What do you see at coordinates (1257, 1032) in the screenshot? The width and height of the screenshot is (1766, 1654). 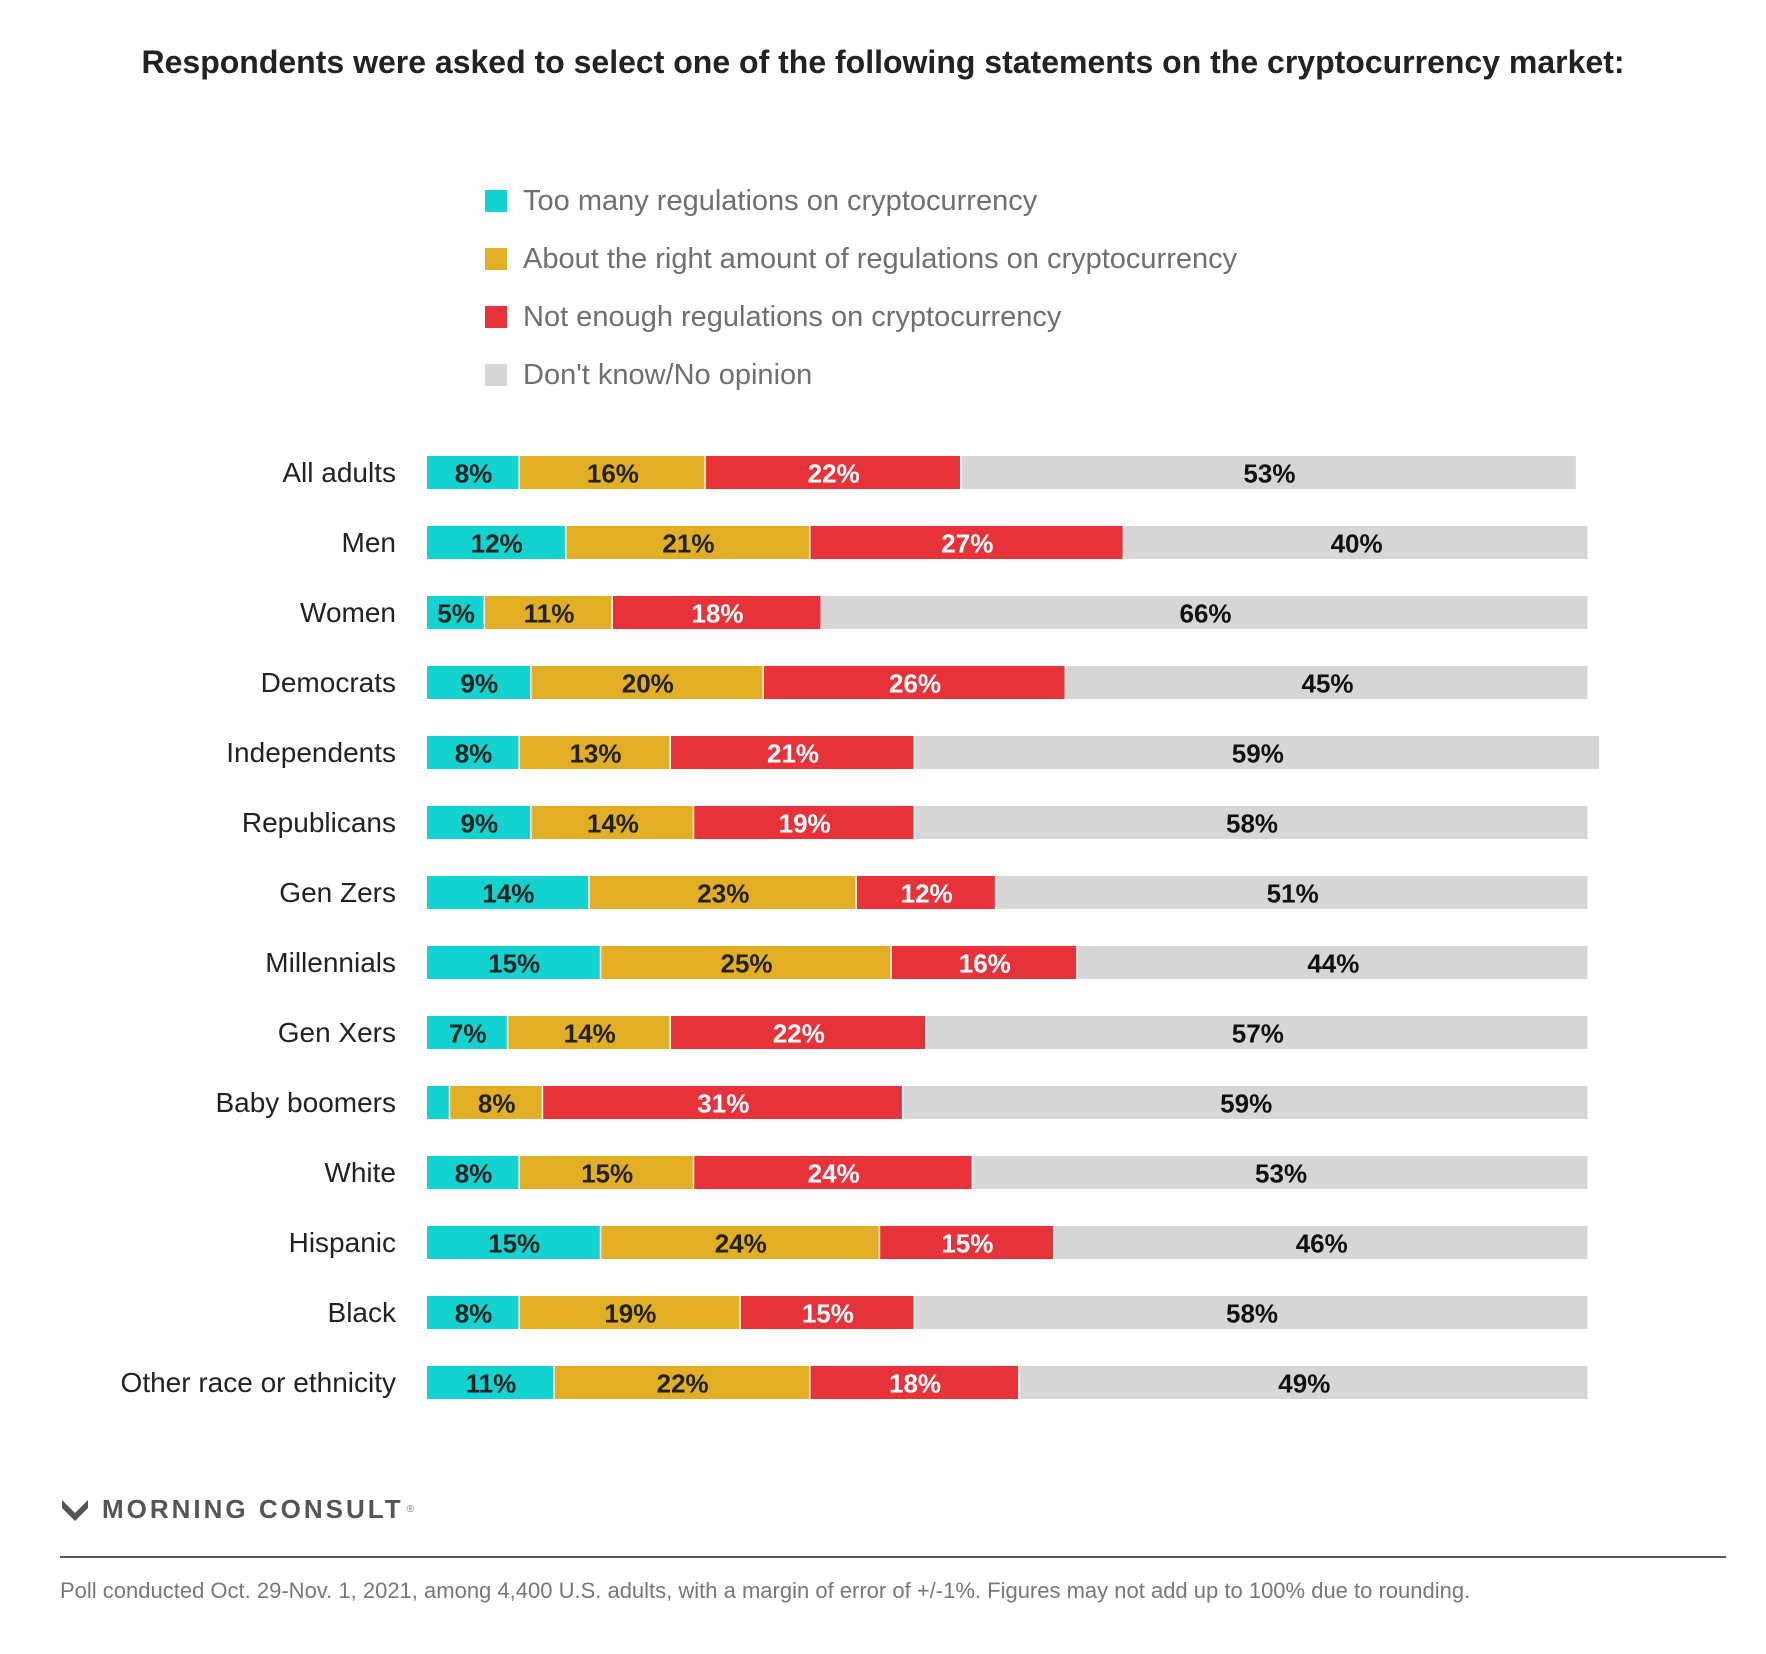 I see `bar-segment-gen-xers-s3` at bounding box center [1257, 1032].